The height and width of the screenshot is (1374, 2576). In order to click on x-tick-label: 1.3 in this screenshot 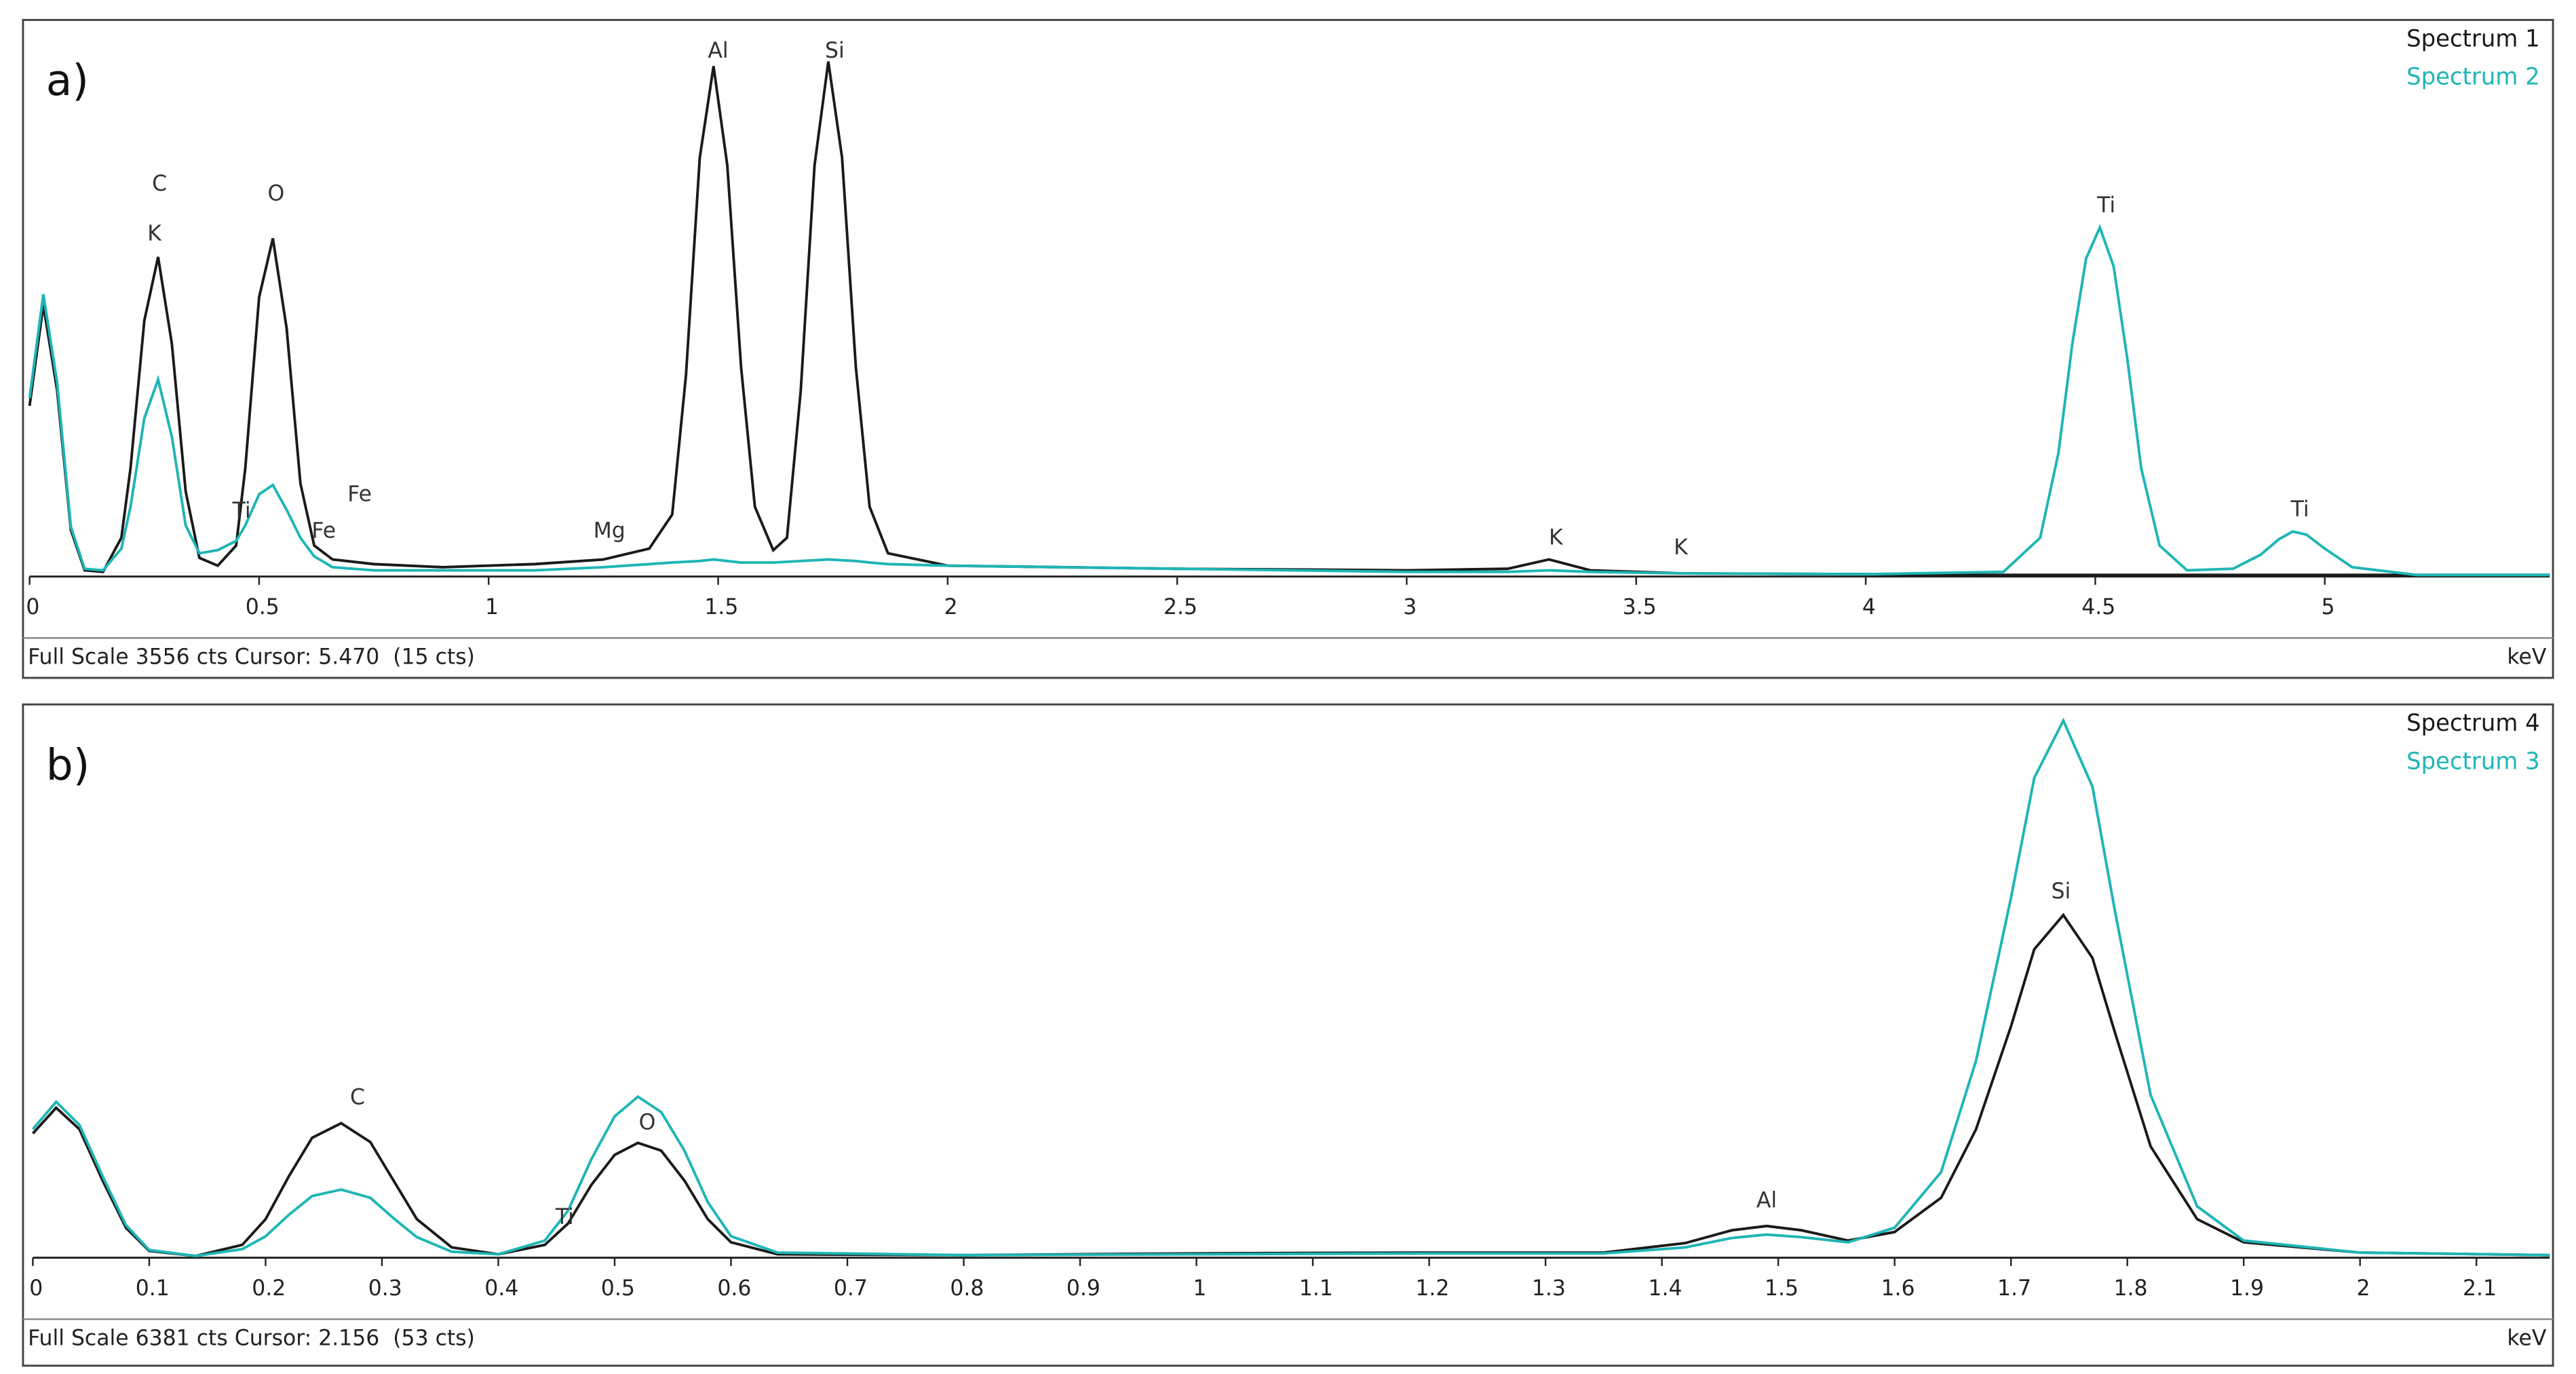, I will do `click(1549, 1288)`.